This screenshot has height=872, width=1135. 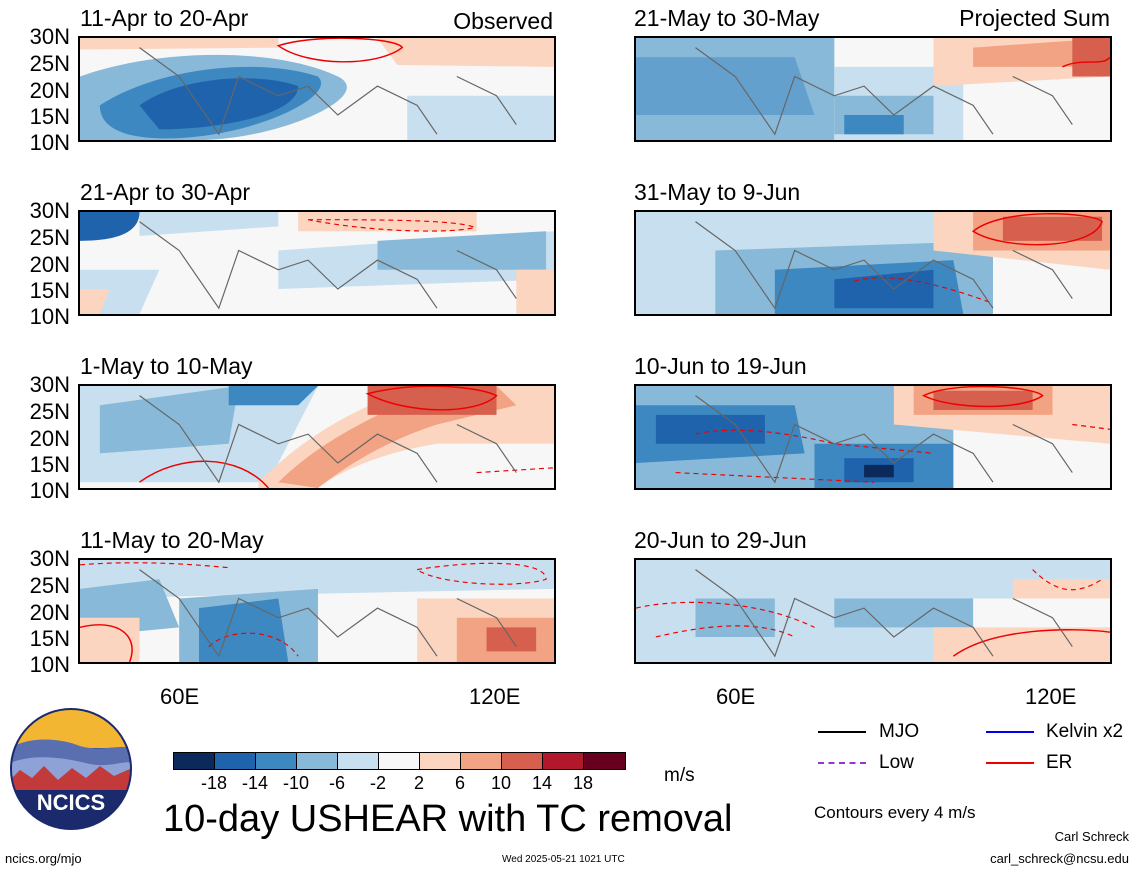 I want to click on colorbar-label: -18, so click(x=213, y=783).